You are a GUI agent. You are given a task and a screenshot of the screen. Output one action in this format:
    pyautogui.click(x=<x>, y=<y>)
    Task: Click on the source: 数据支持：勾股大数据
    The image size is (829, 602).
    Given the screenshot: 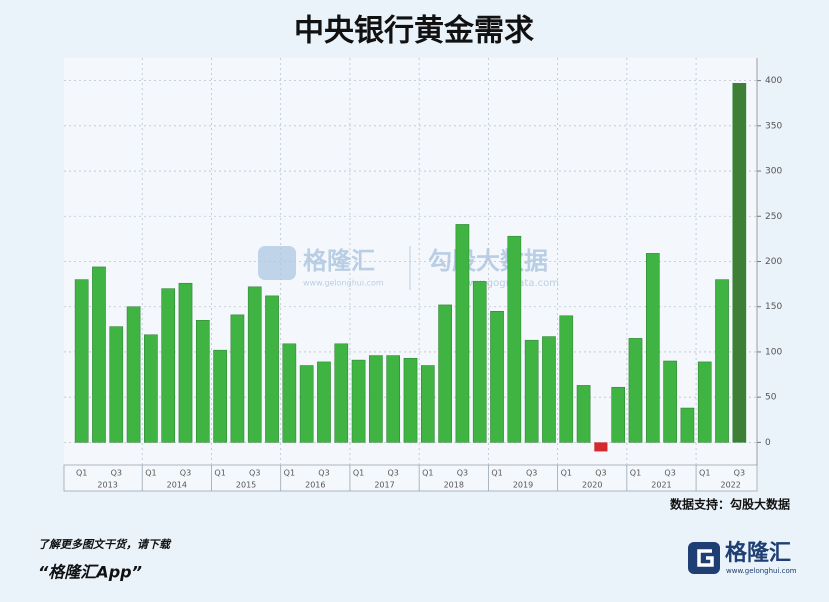 What is the action you would take?
    pyautogui.click(x=730, y=504)
    